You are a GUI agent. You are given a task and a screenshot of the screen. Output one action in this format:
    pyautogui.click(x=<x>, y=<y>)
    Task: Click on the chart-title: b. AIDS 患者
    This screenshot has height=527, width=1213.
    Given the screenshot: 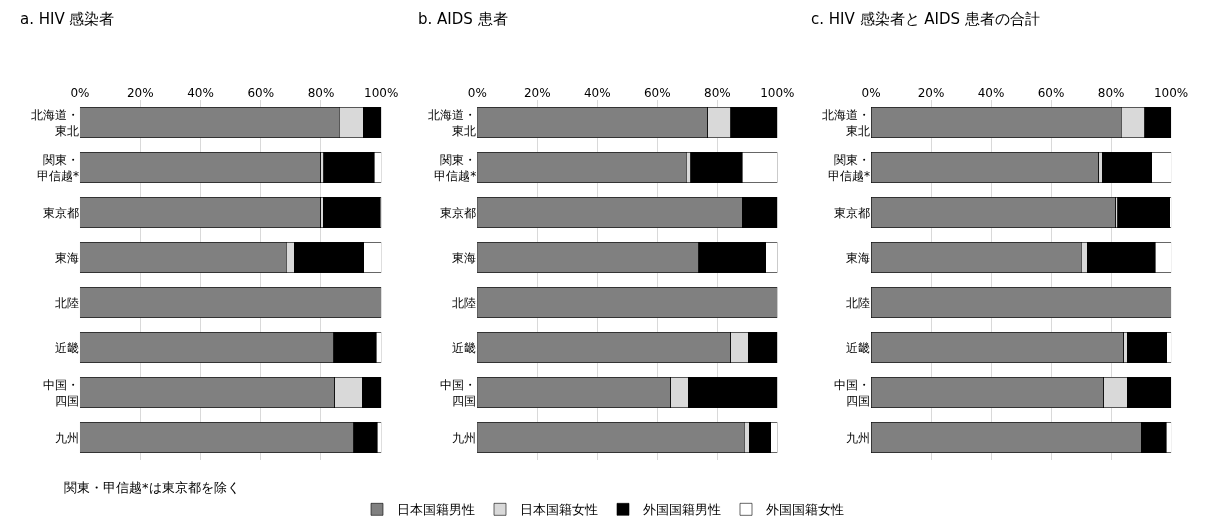 What is the action you would take?
    pyautogui.click(x=463, y=19)
    